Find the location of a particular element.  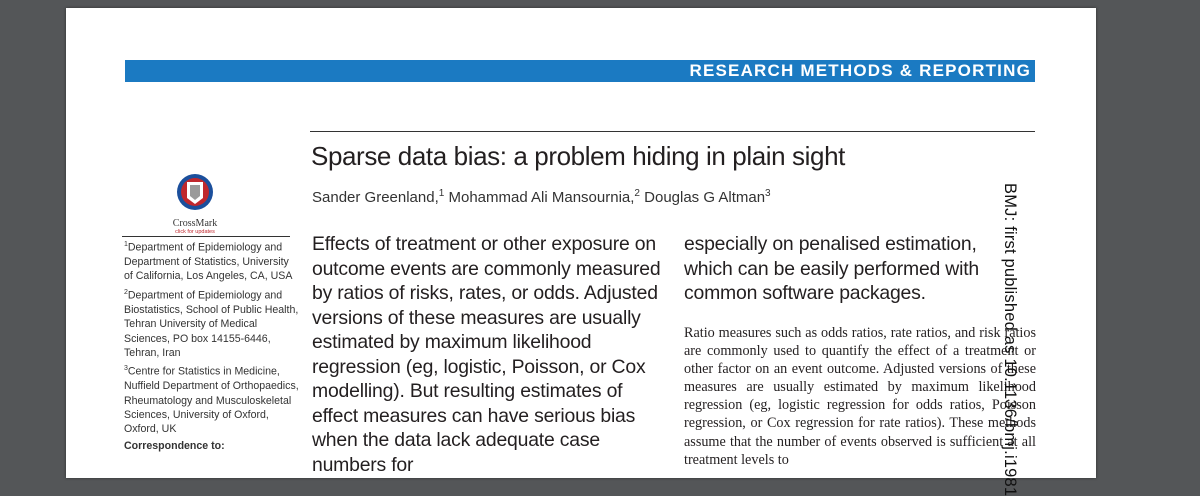

author-affil-sup: 1 is located at coordinates (441, 193).